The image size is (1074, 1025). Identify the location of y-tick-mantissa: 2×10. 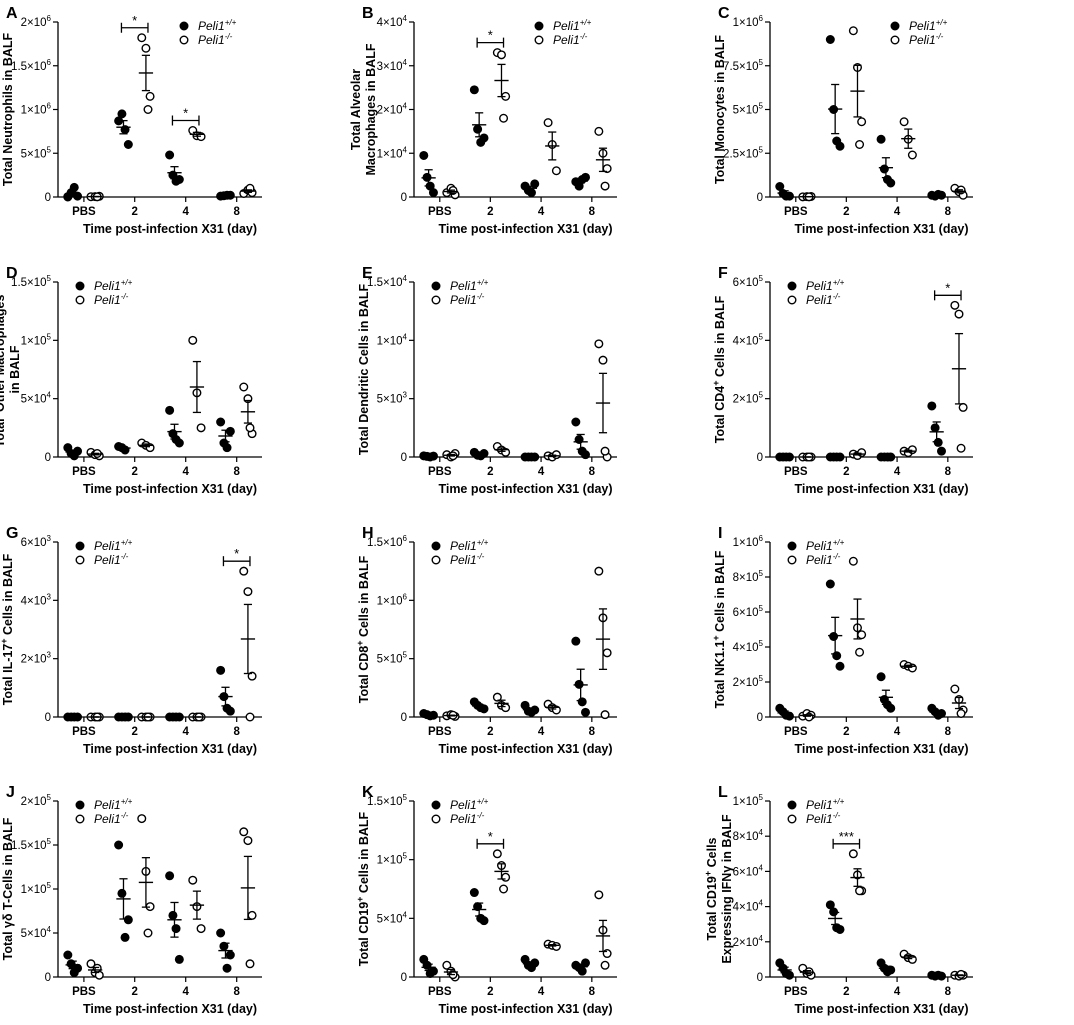
(390, 111).